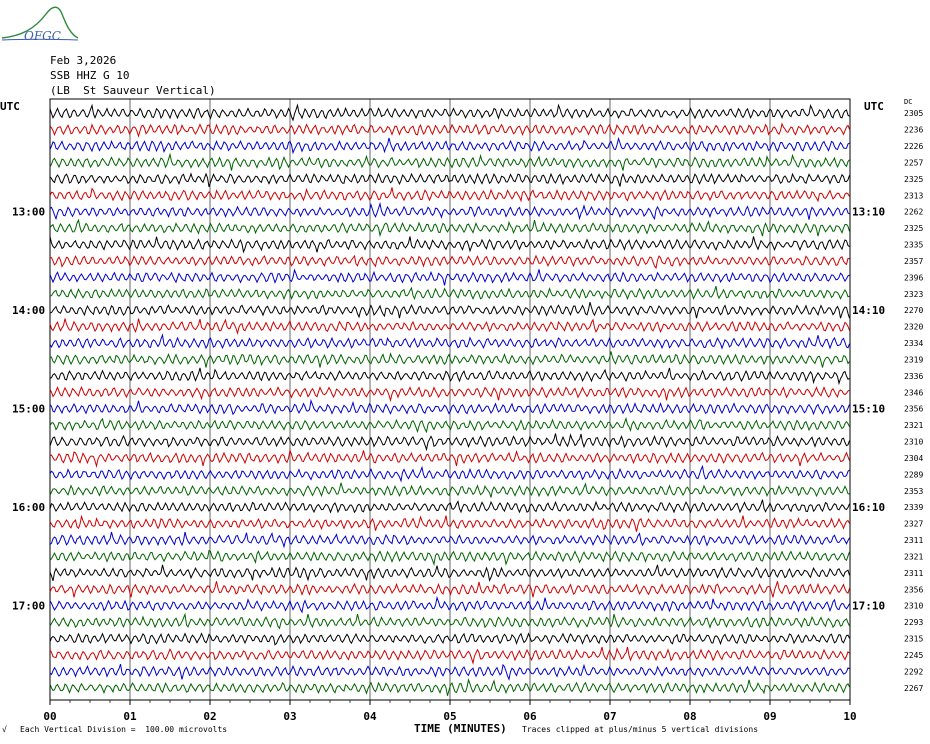 The width and height of the screenshot is (930, 744). I want to click on footer-mark: √, so click(4, 729).